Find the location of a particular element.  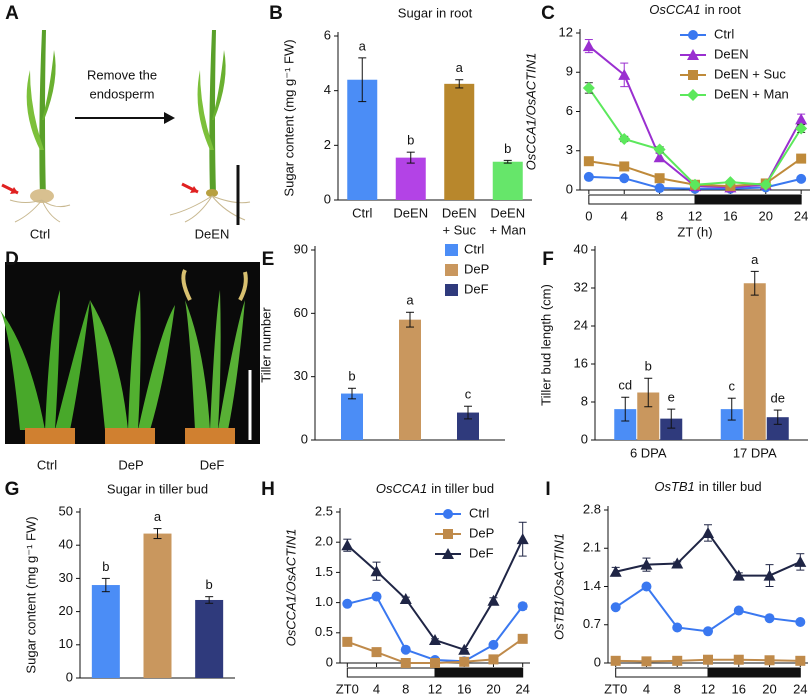

panel-label: I is located at coordinates (547, 489).